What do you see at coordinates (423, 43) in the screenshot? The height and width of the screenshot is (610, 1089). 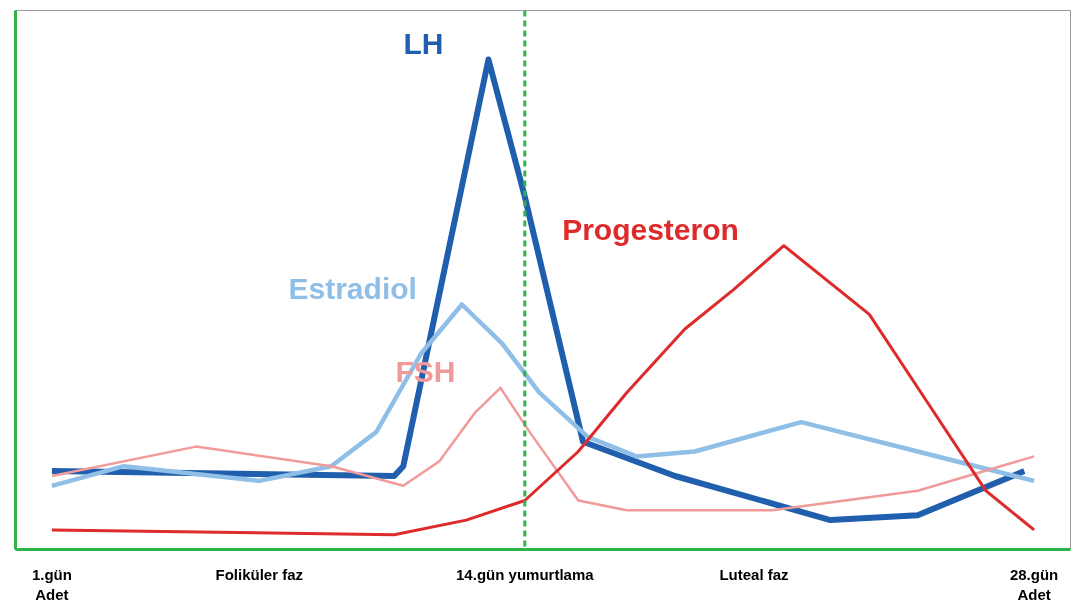 I see `series-label: LH` at bounding box center [423, 43].